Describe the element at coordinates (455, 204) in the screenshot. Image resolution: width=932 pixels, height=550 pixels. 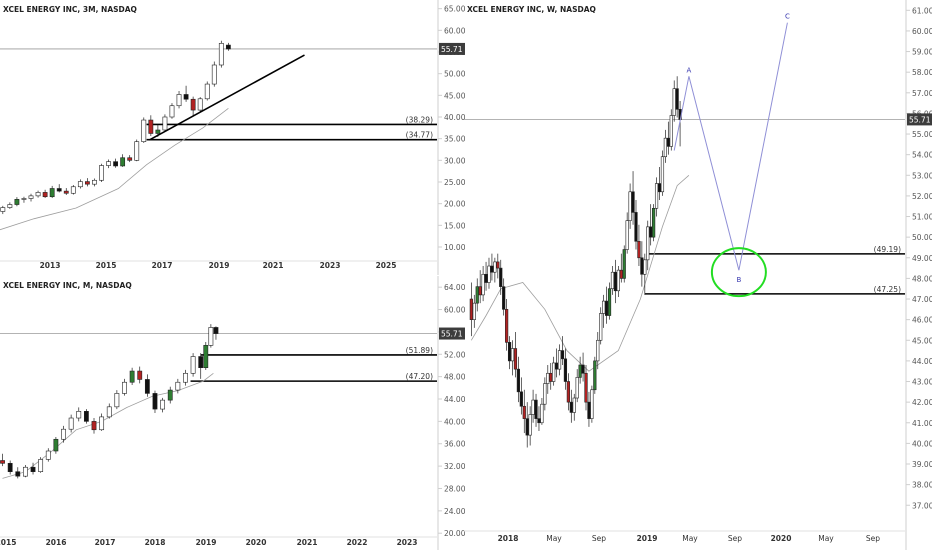
I see `y-tick-label: 20.00` at that location.